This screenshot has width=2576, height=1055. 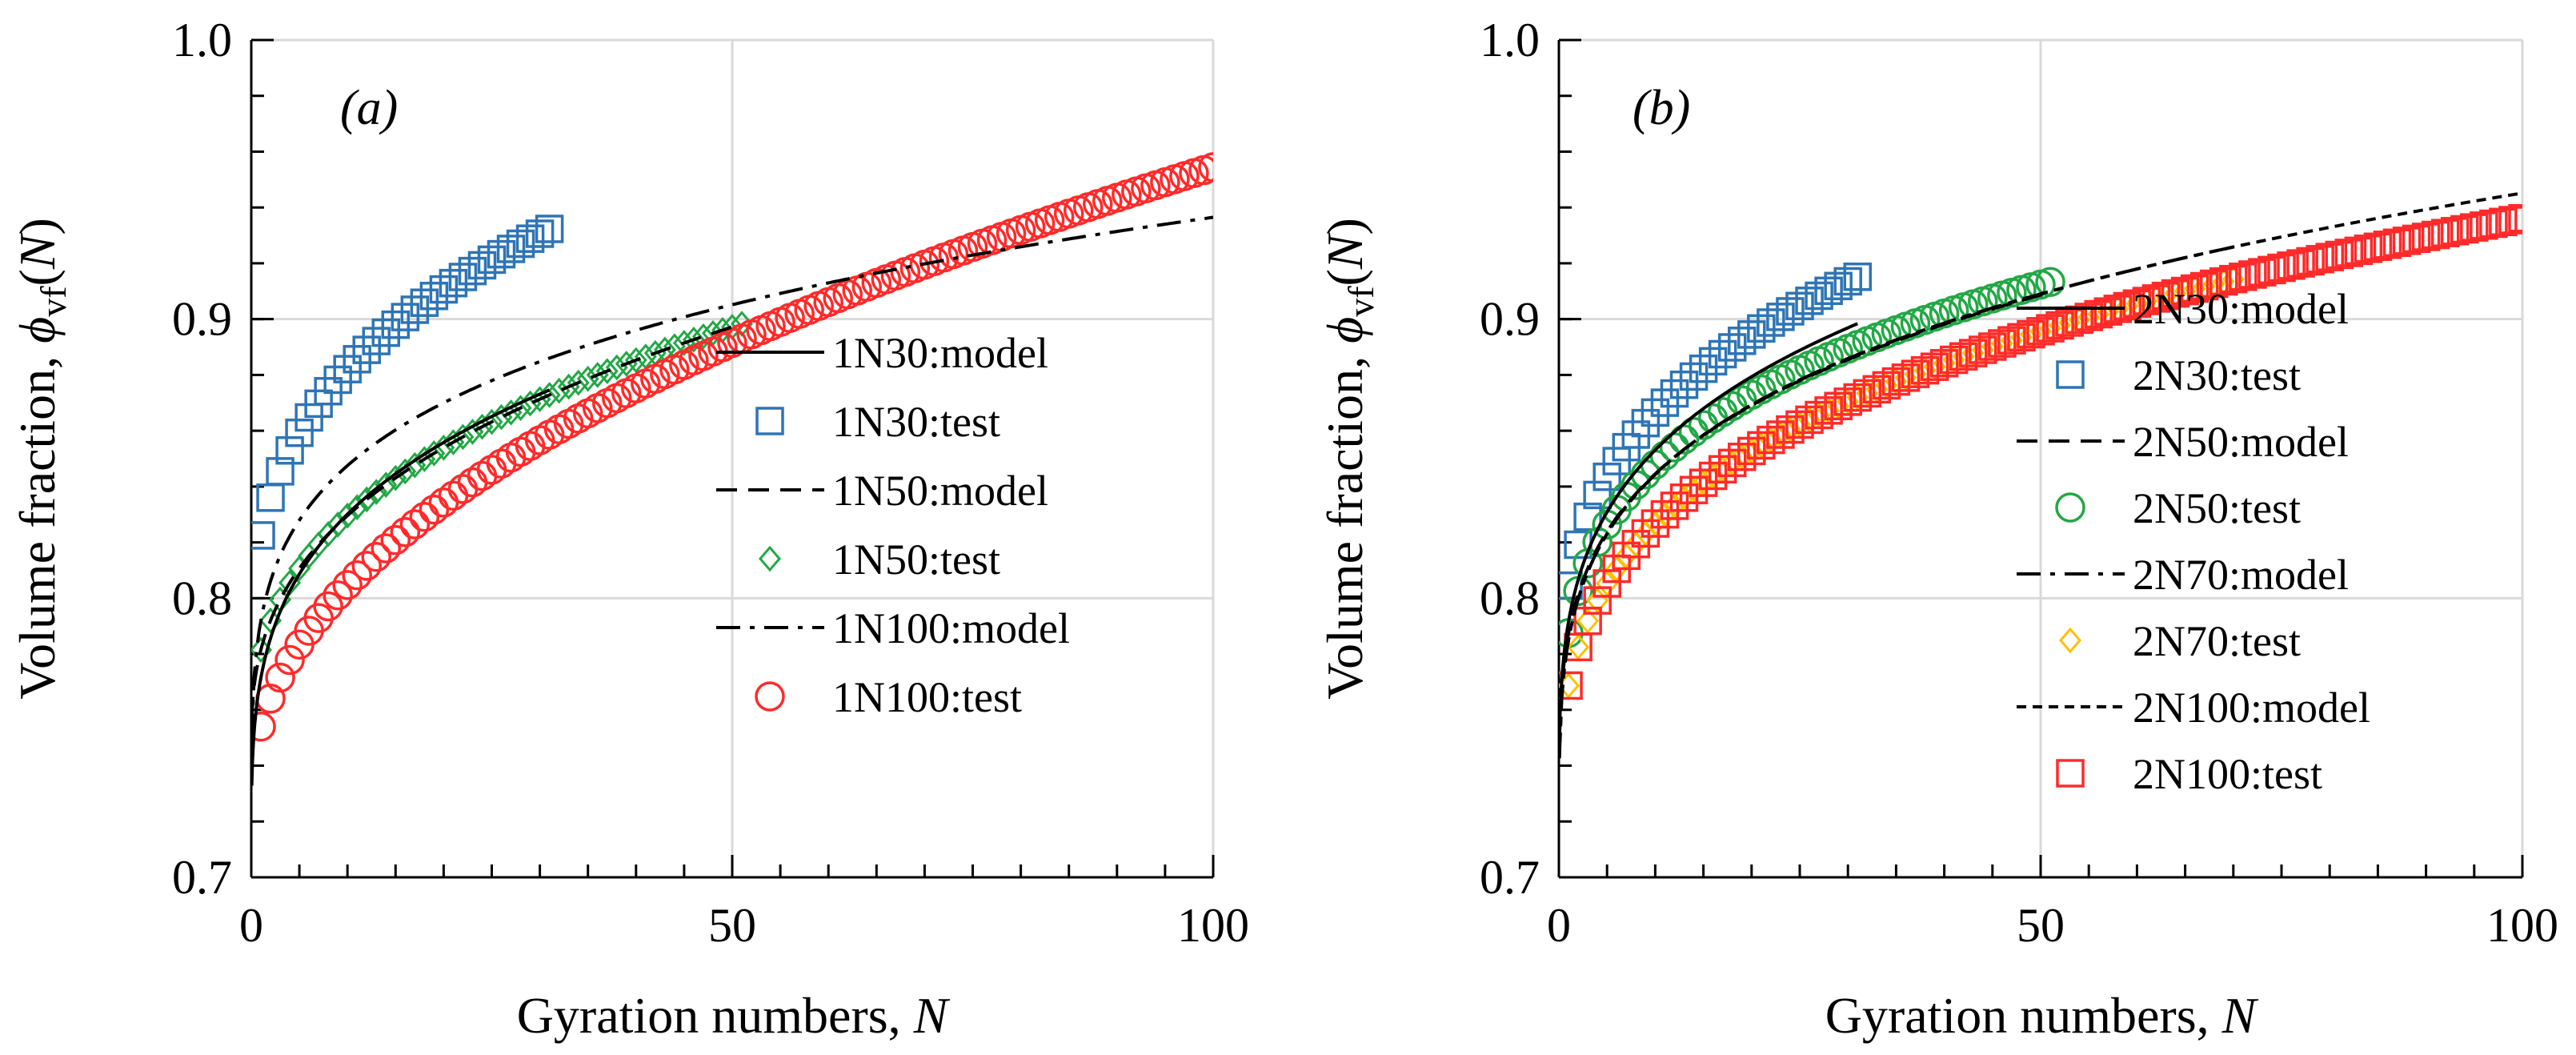 What do you see at coordinates (2227, 774) in the screenshot?
I see `legend-label: 2N100:test` at bounding box center [2227, 774].